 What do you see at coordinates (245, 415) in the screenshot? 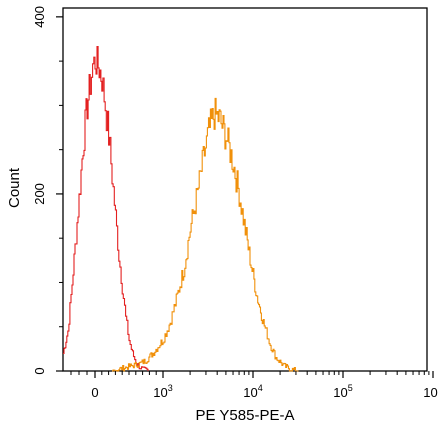
I see `x-axis-title: PE Y585-PE-A` at bounding box center [245, 415].